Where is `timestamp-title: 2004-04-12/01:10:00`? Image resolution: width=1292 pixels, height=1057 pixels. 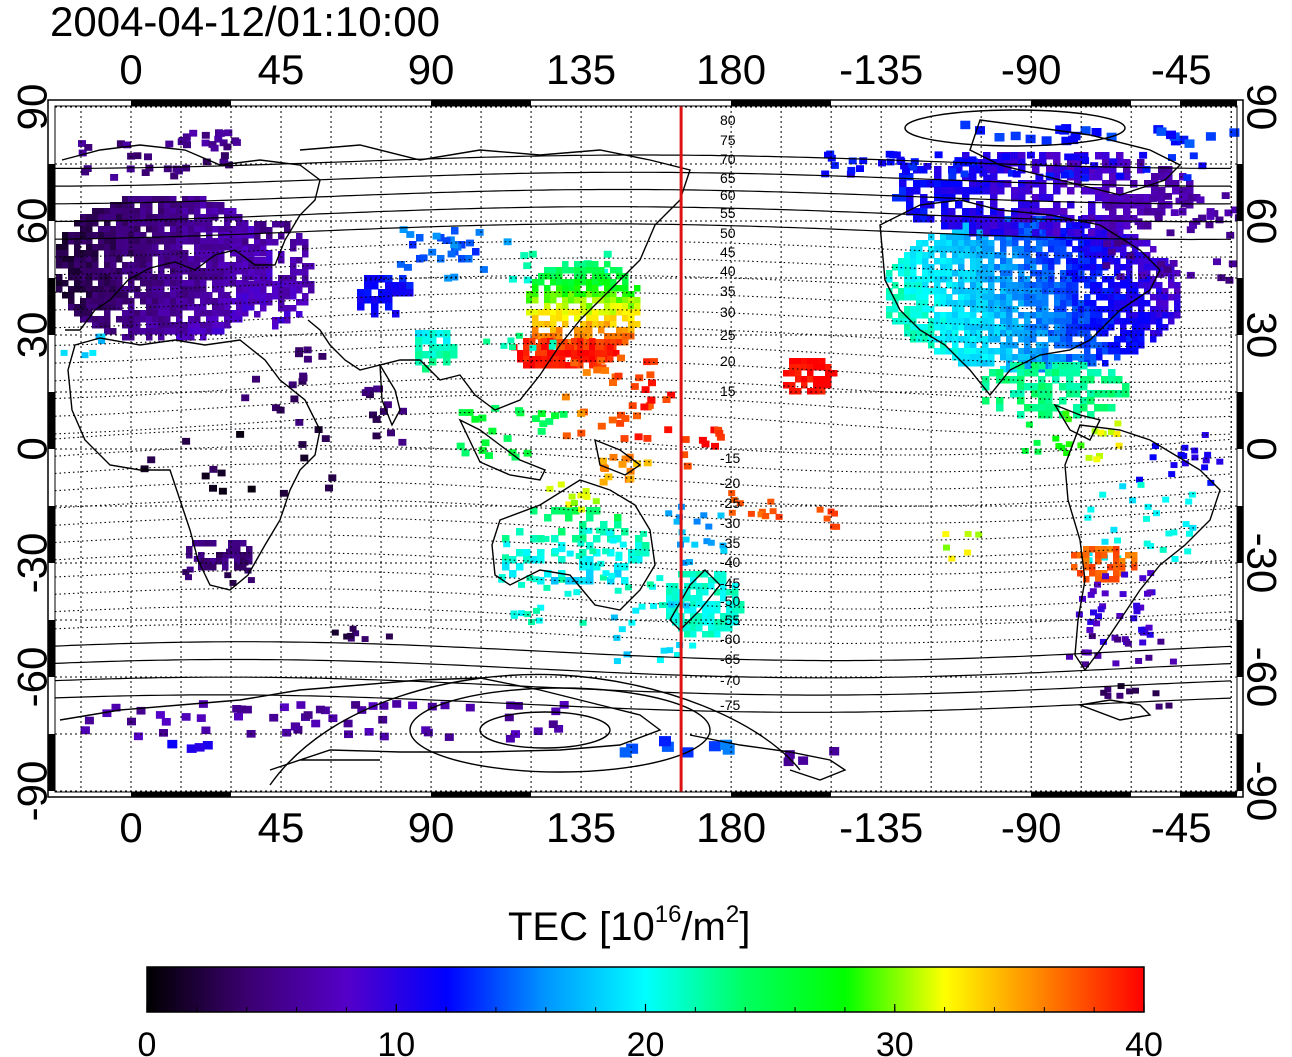 timestamp-title: 2004-04-12/01:10:00 is located at coordinates (245, 22).